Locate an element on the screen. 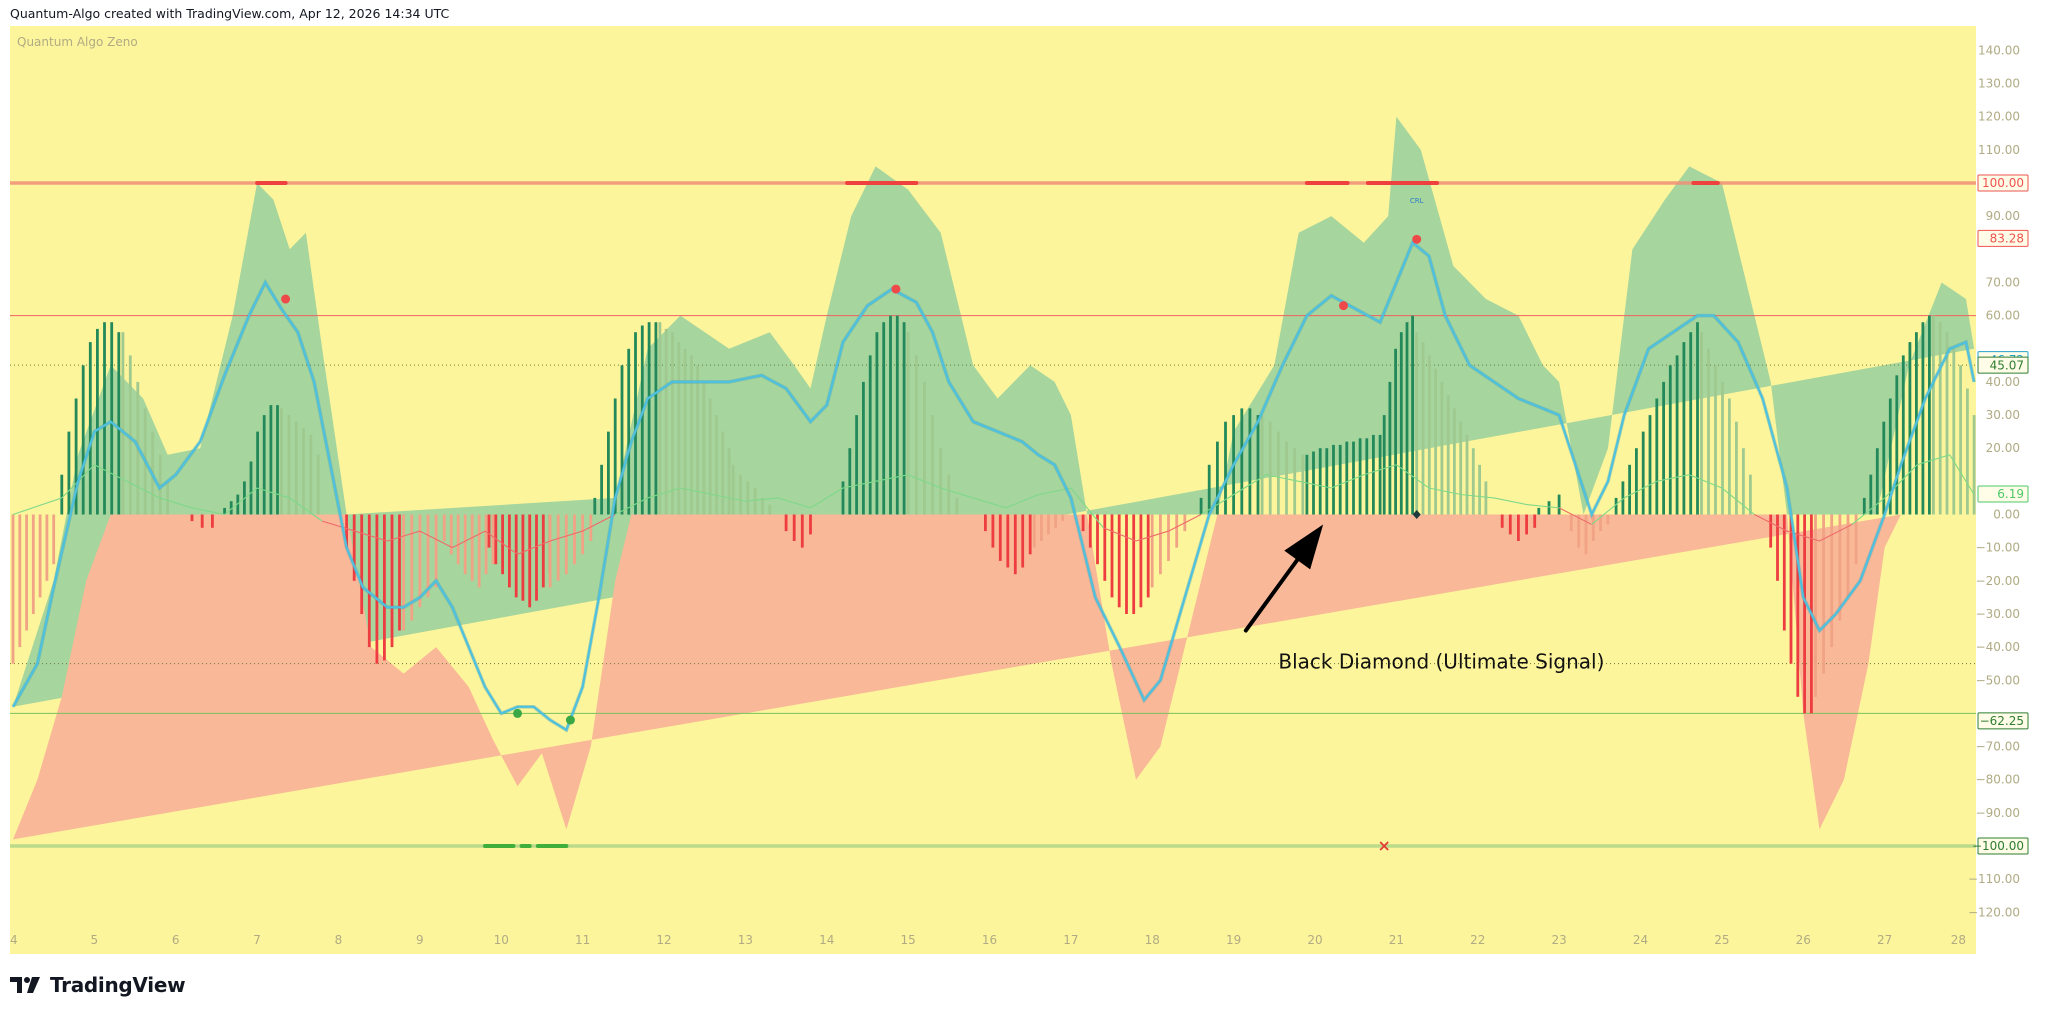  y-tick-label: 0.00 is located at coordinates (2006, 515).